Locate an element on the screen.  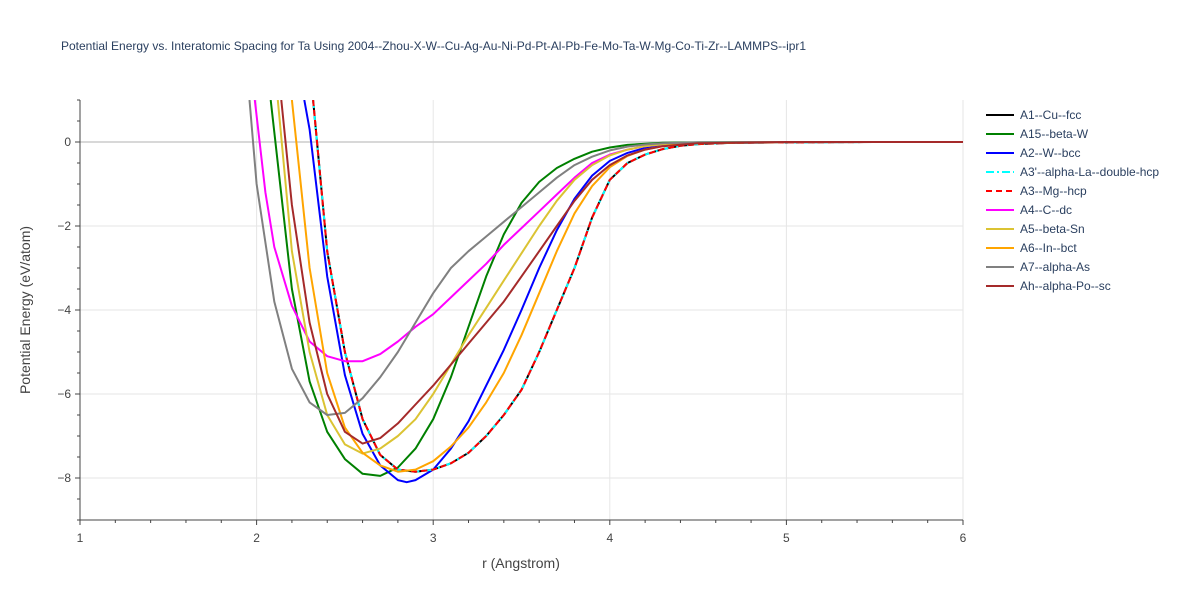
legend-label: A15--beta-W is located at coordinates (1054, 134).